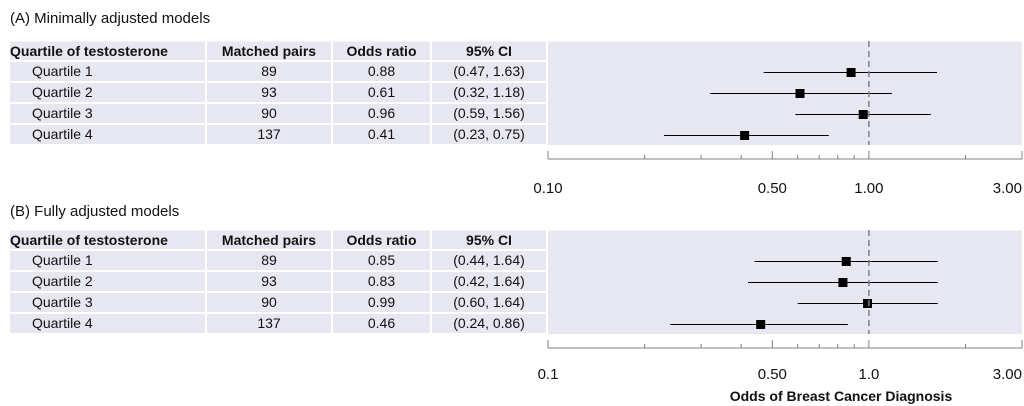  I want to click on table-row: Quartile 2 93 0.83 (0.42, 1.64), so click(485, 281).